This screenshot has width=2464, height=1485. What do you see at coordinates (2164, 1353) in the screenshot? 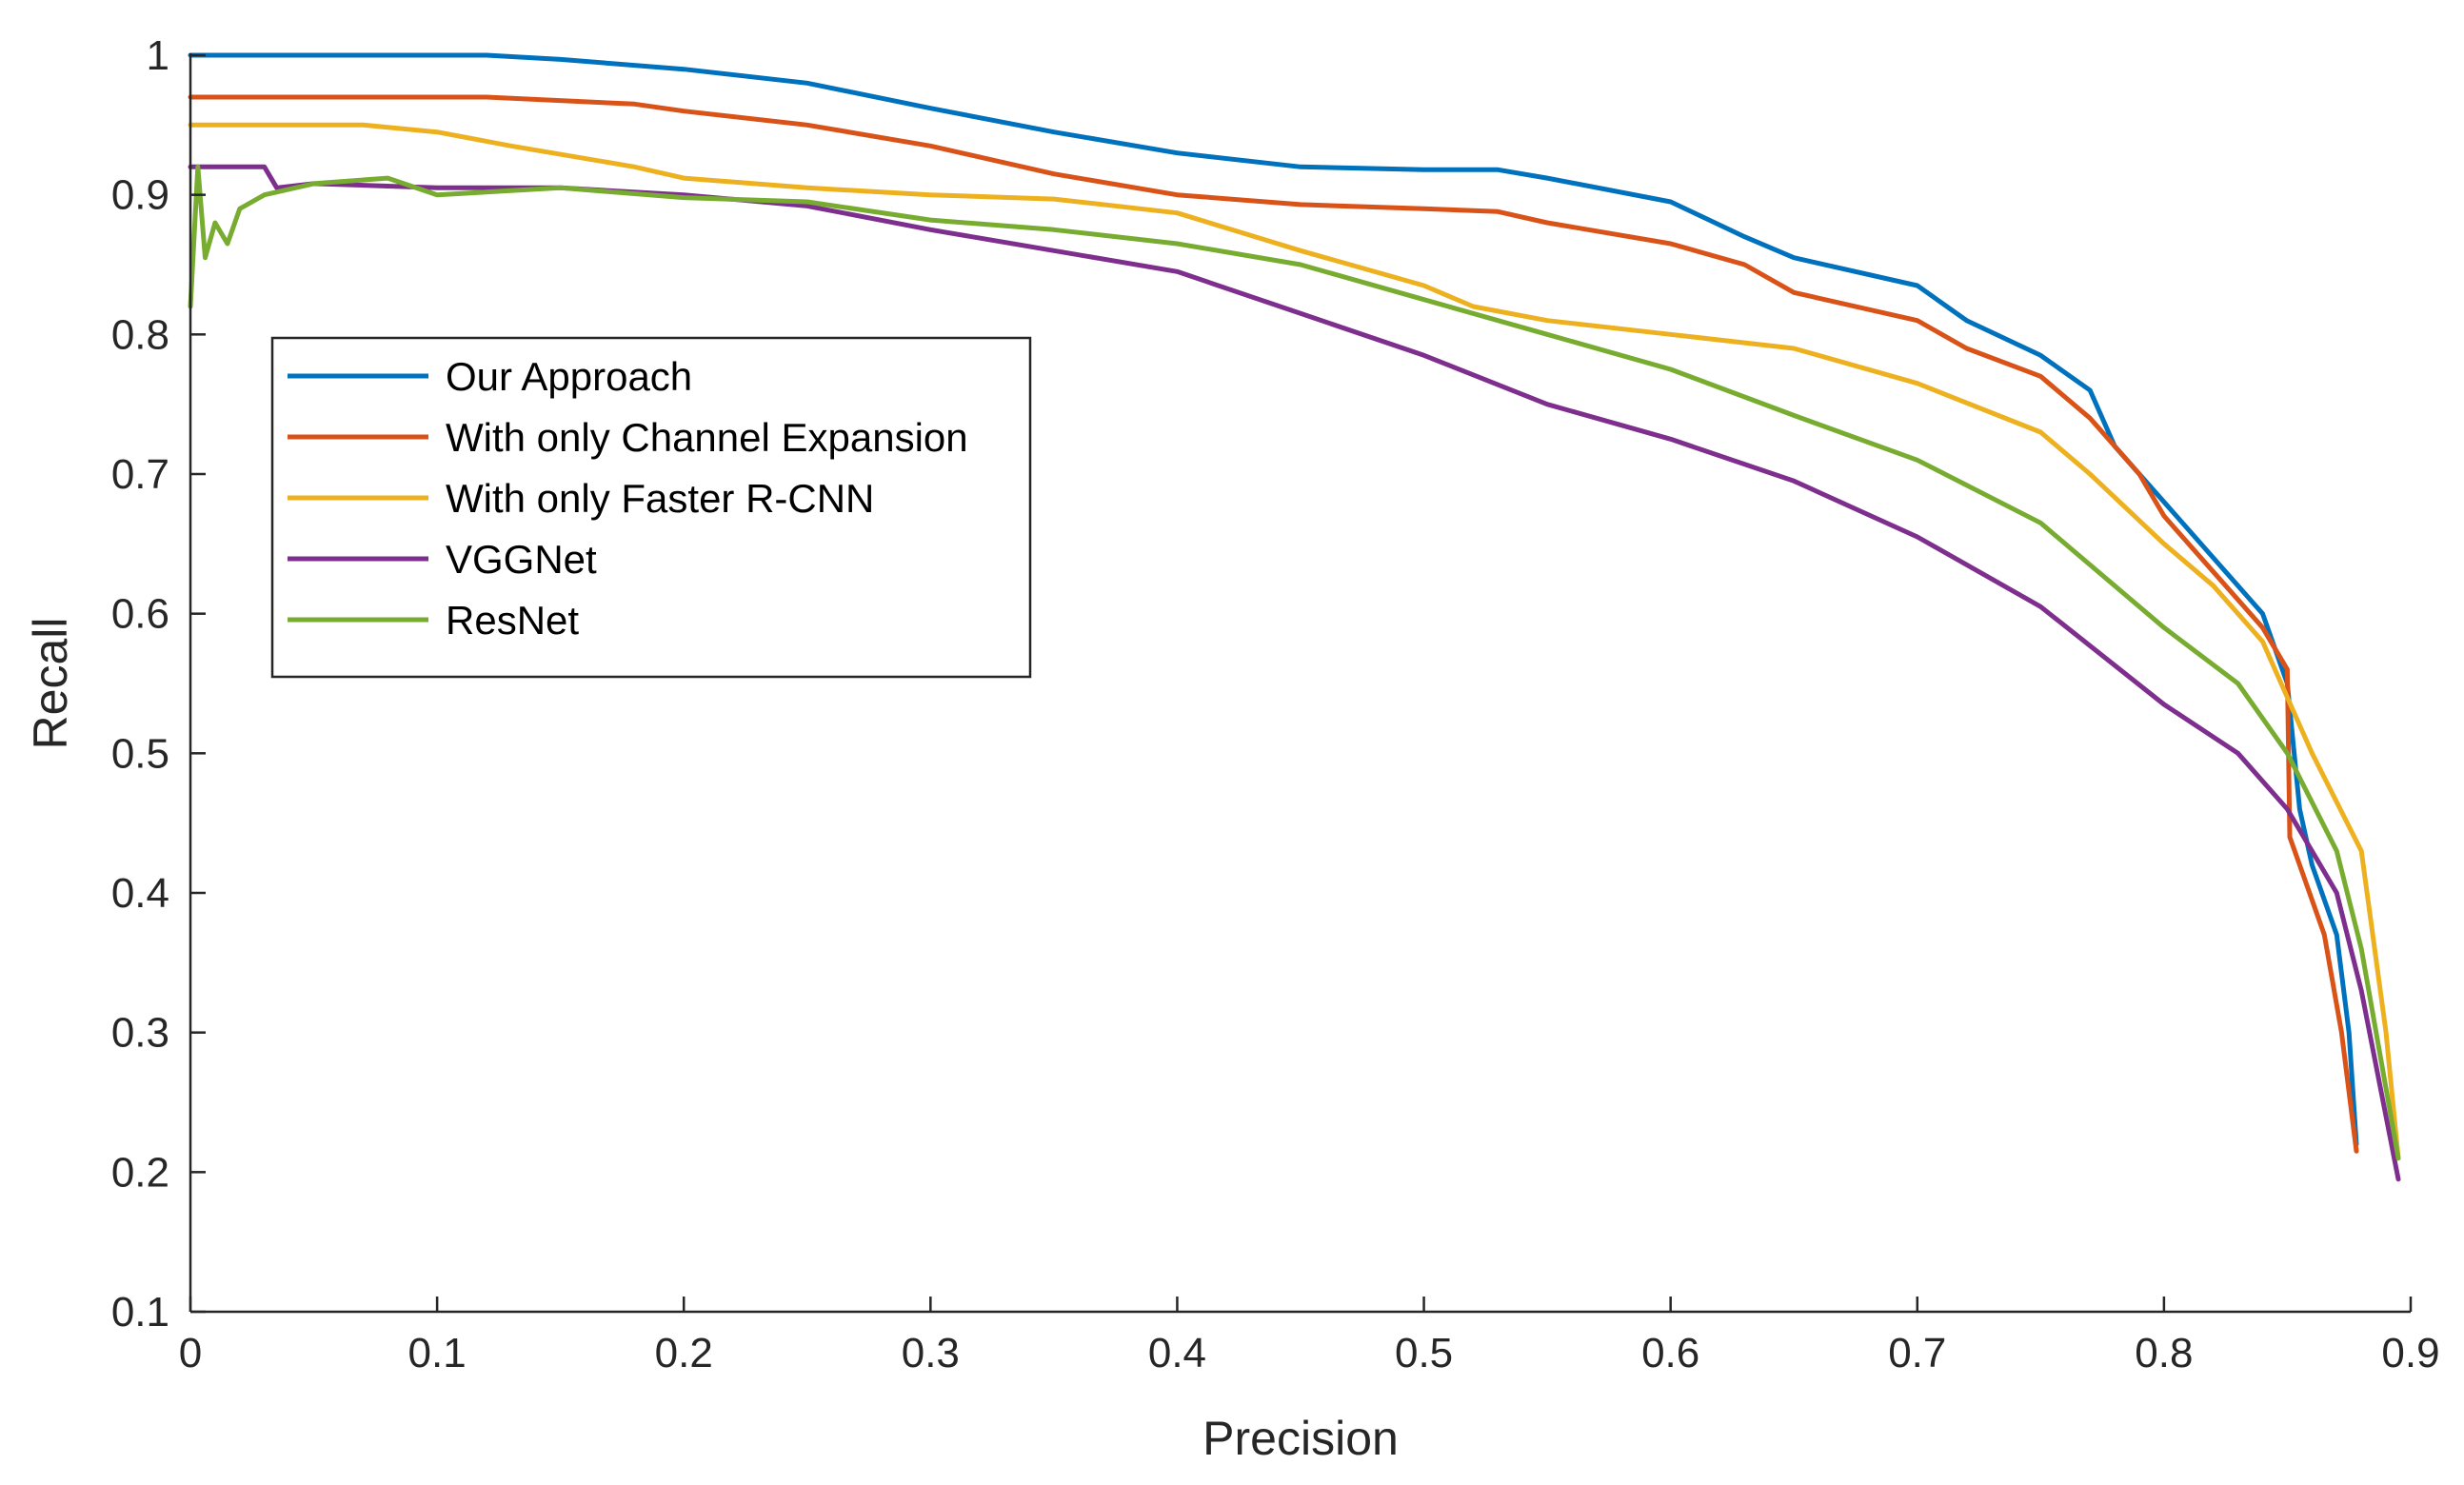
I see `x-tick-label: 0.8` at bounding box center [2164, 1353].